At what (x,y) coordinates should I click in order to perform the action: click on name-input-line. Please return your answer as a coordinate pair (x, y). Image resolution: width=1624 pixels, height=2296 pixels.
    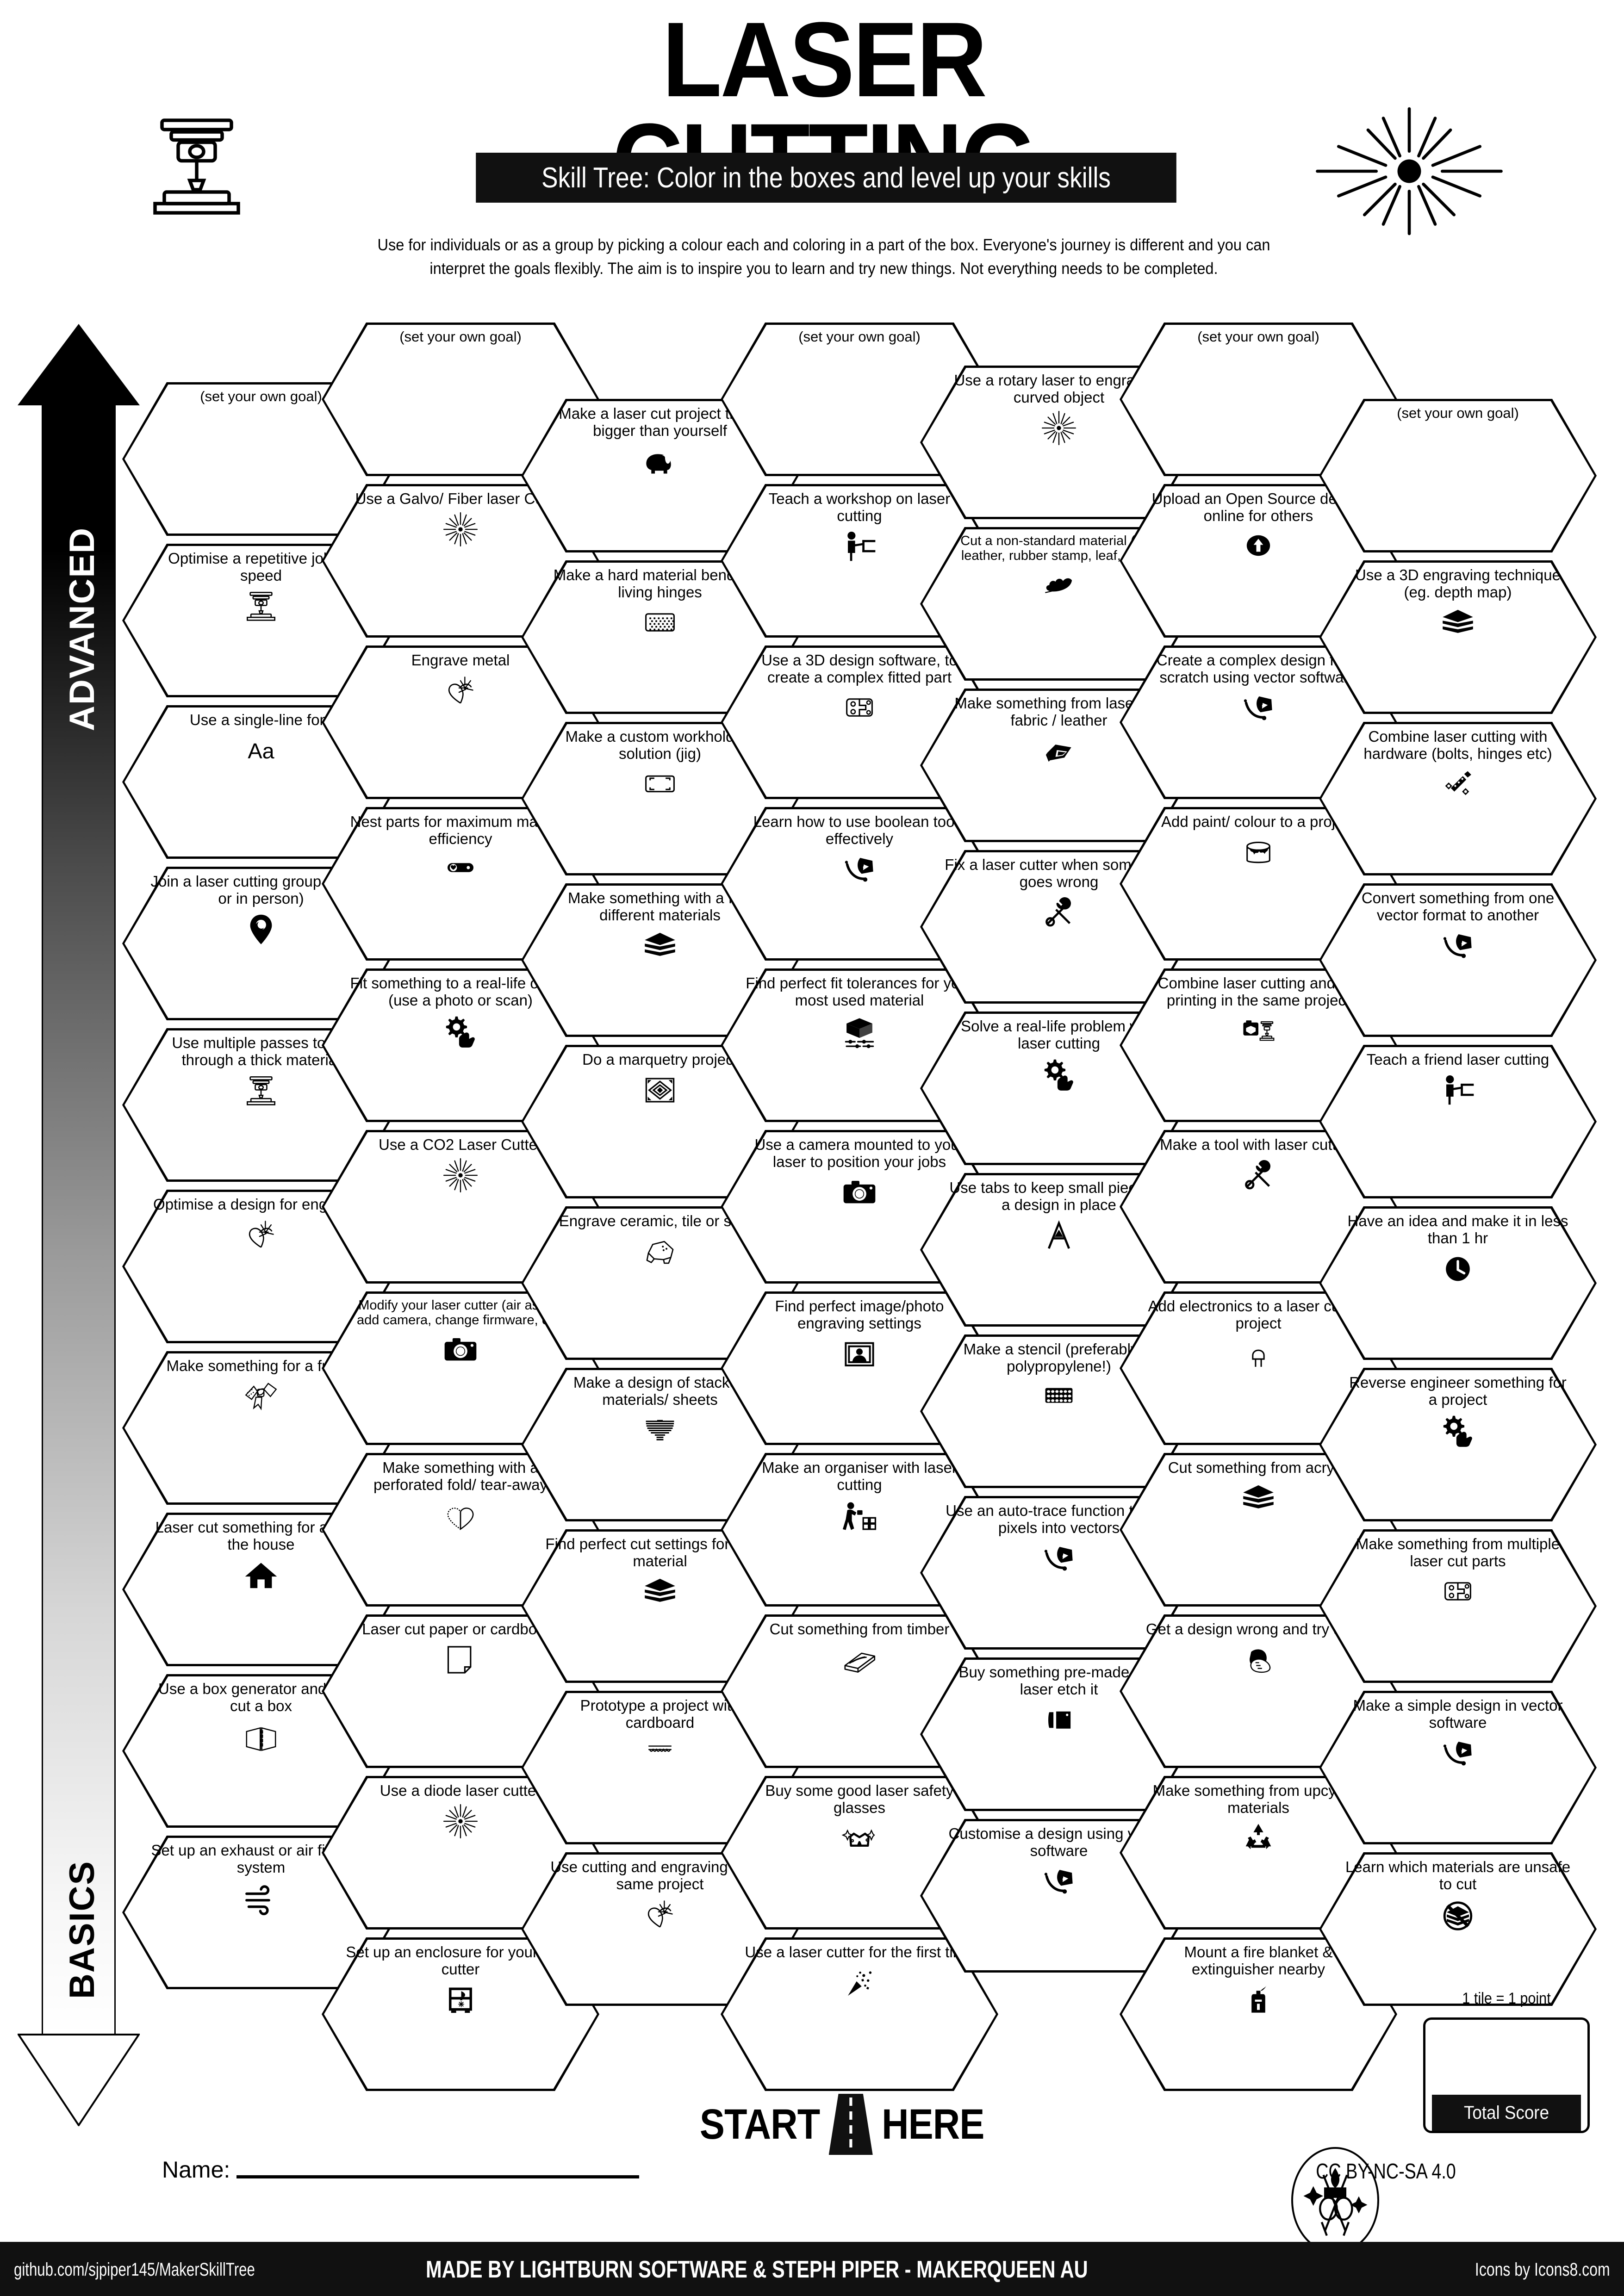
    Looking at the image, I should click on (438, 2177).